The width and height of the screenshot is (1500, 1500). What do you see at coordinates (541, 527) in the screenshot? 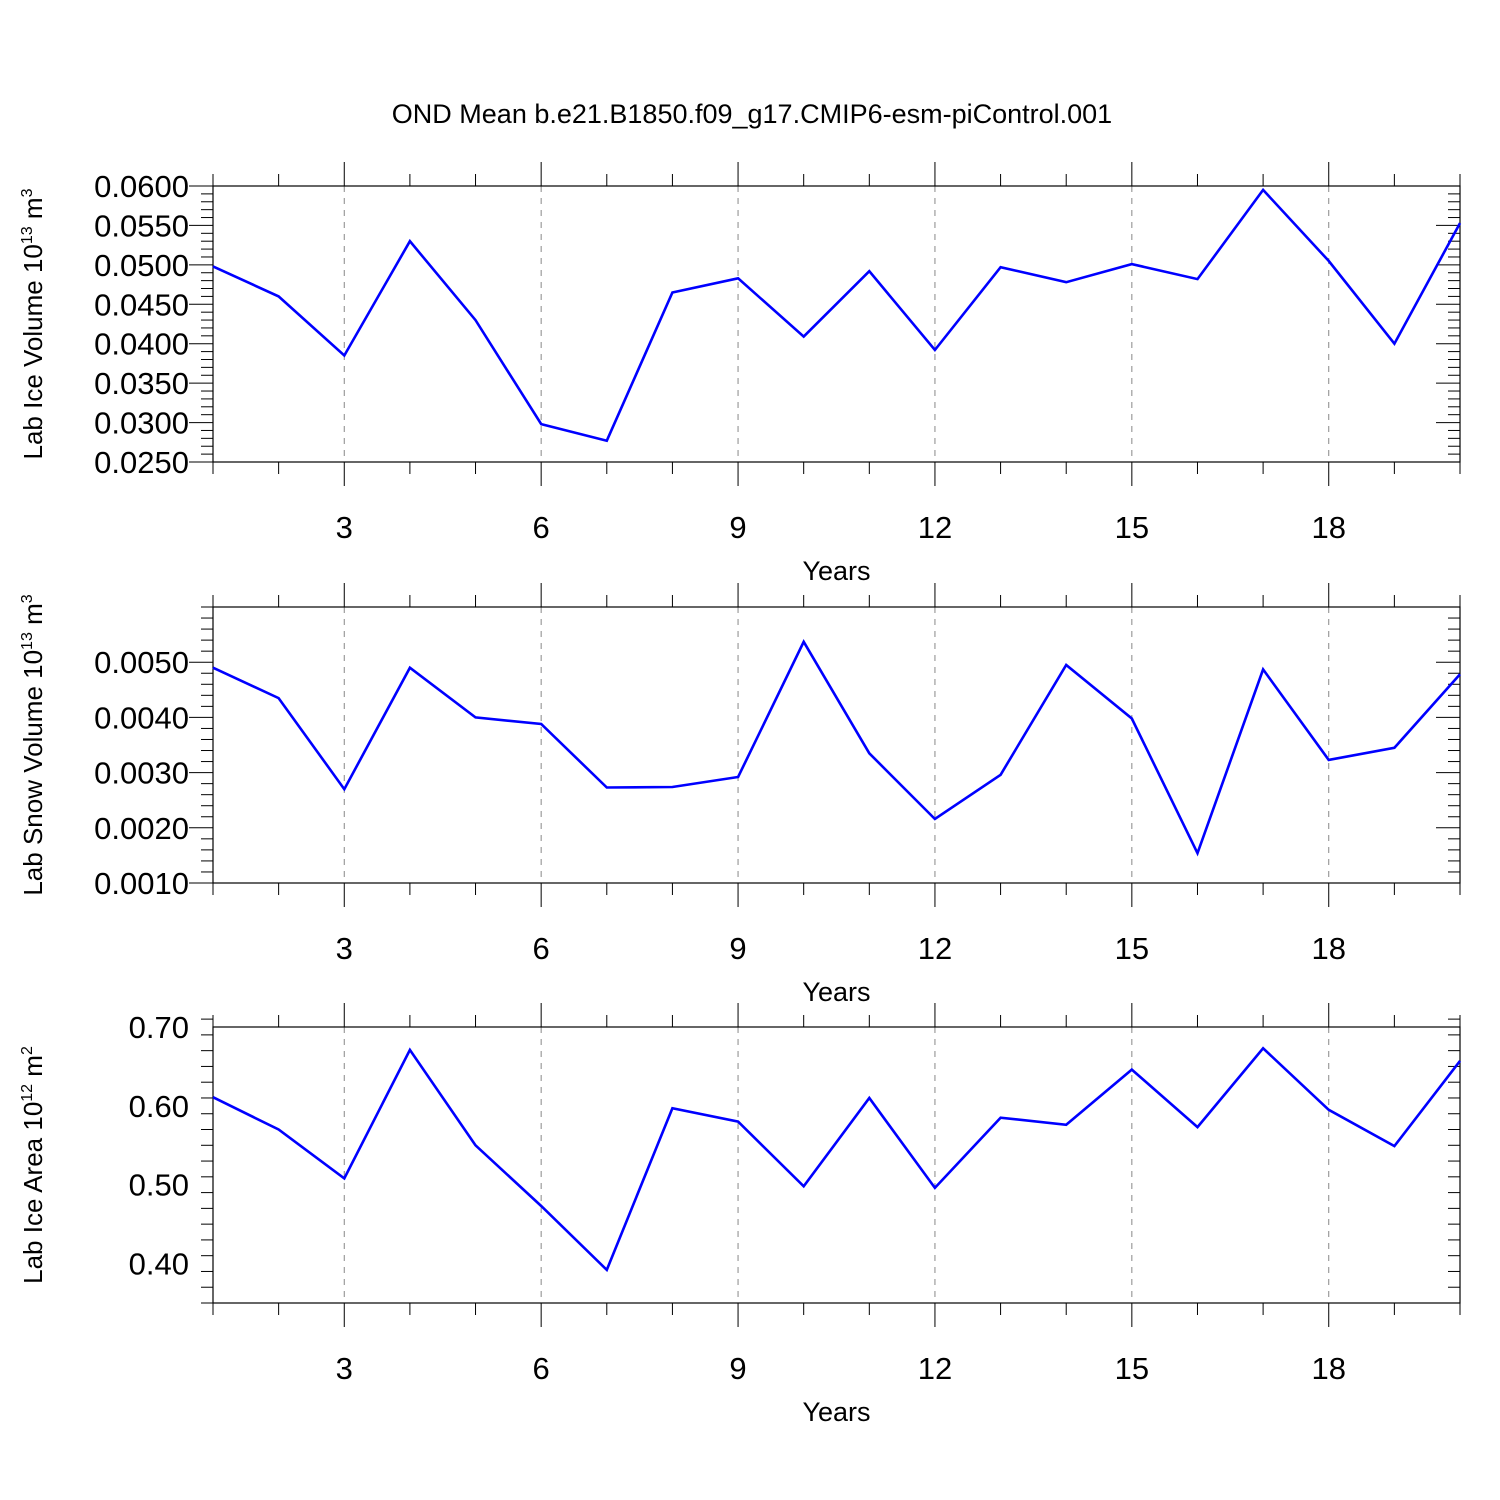
I see `panel-0-xtick-label: 6` at bounding box center [541, 527].